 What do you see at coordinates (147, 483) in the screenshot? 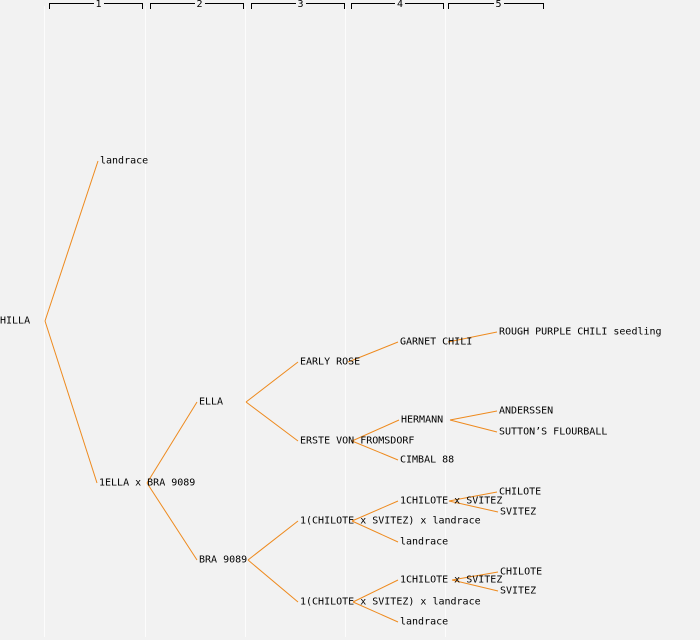
I see `tree-node-label-ella_bra: 1ELLA x BRA 9089` at bounding box center [147, 483].